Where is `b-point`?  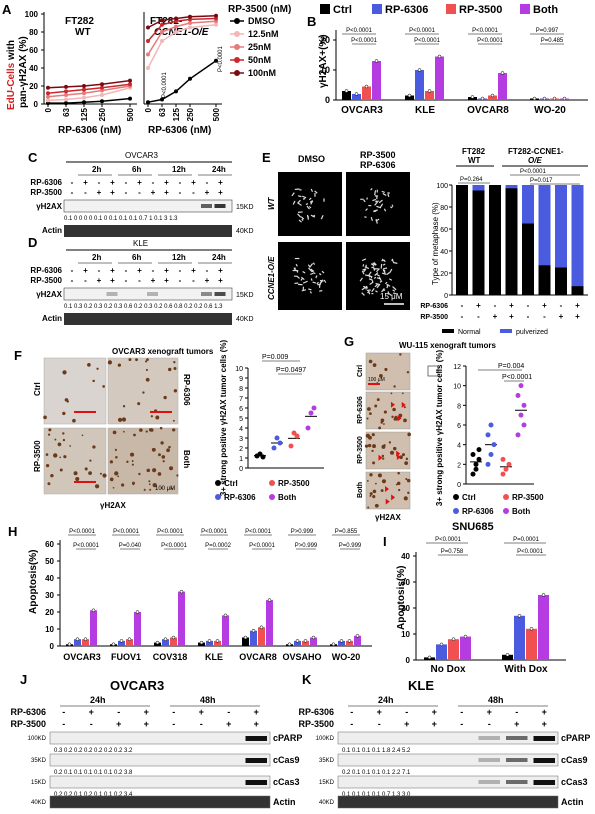 b-point is located at coordinates (502, 73).